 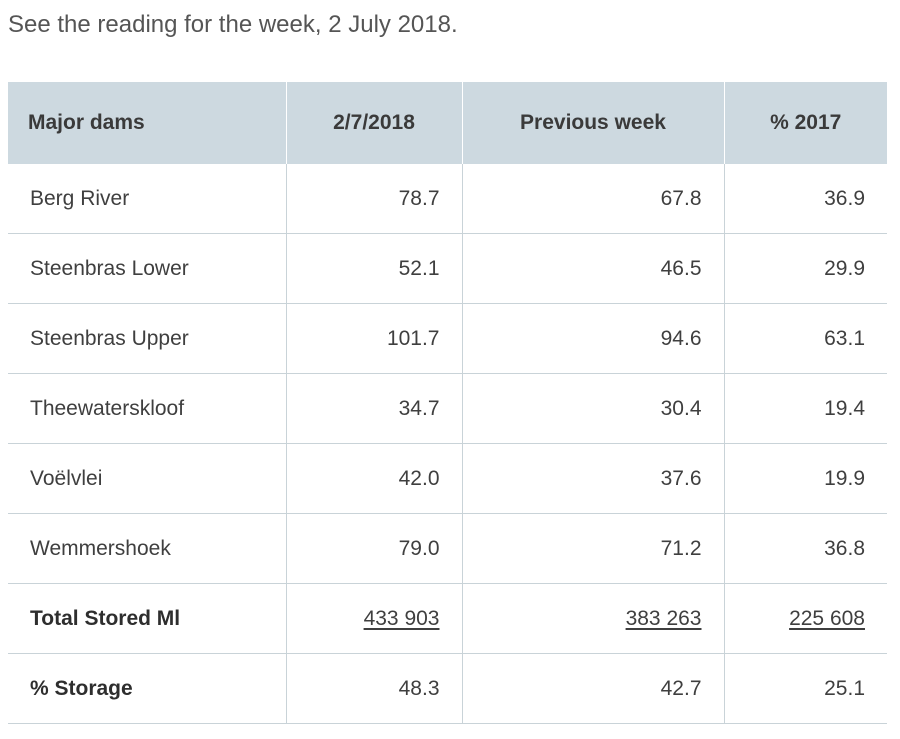 I want to click on storage-percent-row: % Storage 48.3 42.7 25.1, so click(x=447, y=688).